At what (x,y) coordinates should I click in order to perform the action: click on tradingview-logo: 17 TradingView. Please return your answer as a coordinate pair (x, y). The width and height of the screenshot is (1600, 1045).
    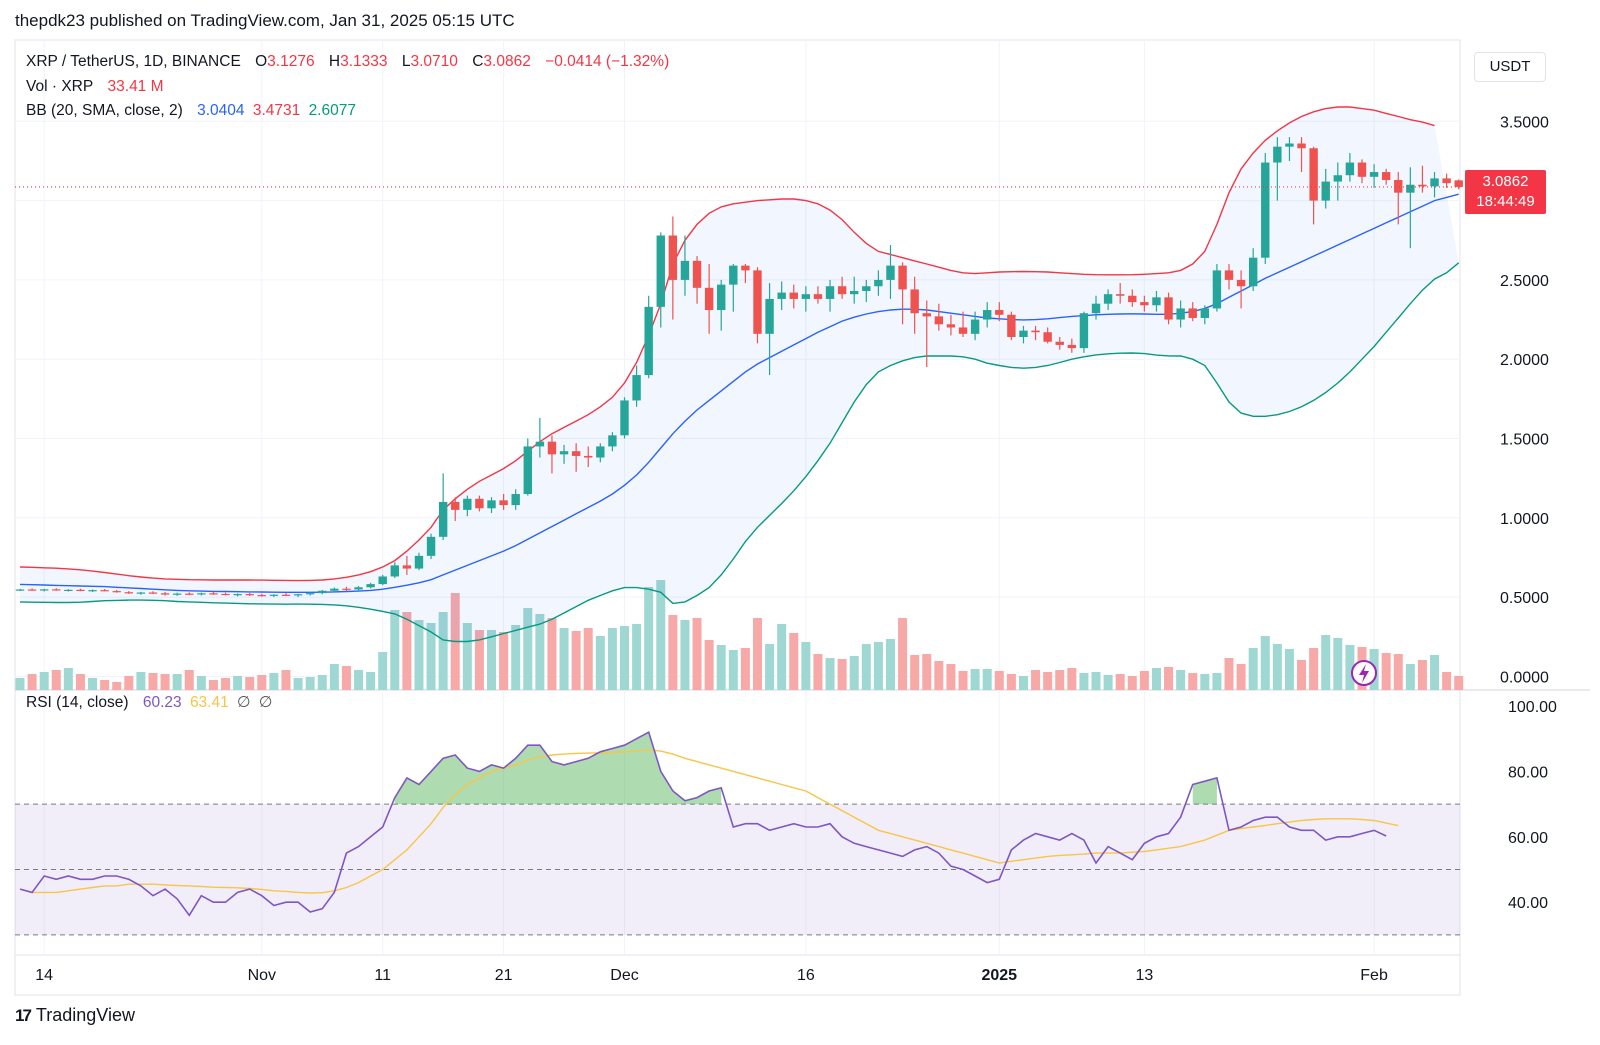
    Looking at the image, I should click on (75, 1015).